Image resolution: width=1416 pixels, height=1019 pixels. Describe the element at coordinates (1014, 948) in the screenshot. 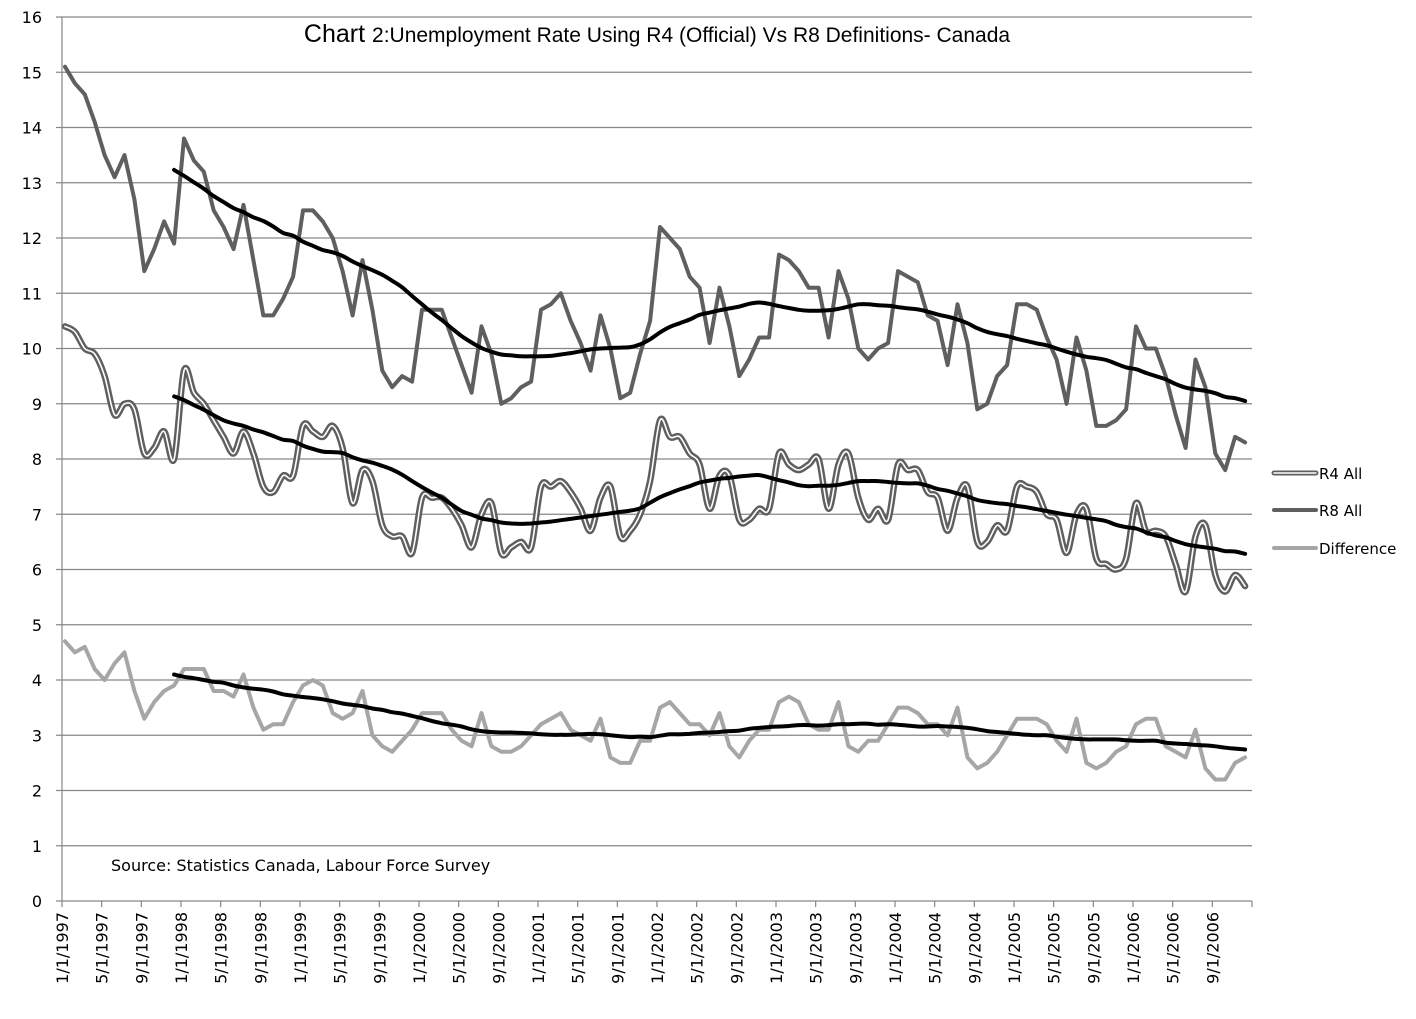

I see `x-tick-label: 1/1/2005` at that location.